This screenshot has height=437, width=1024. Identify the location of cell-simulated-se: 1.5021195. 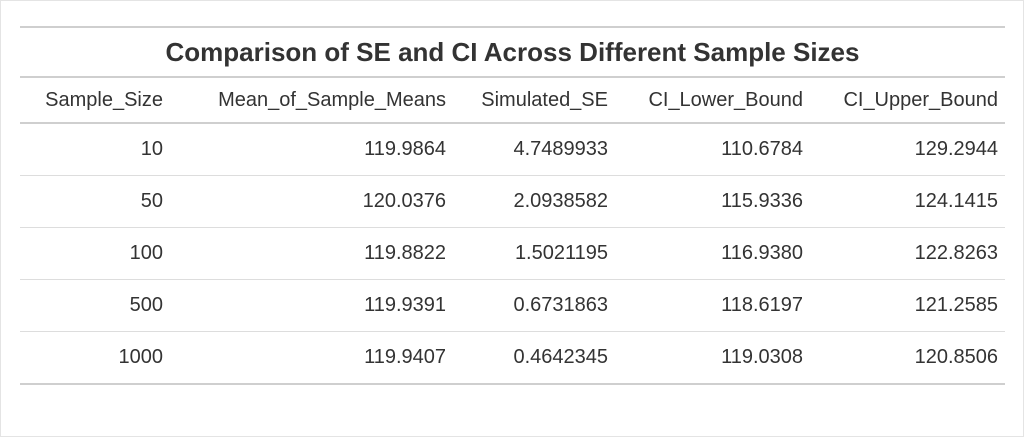
(534, 253).